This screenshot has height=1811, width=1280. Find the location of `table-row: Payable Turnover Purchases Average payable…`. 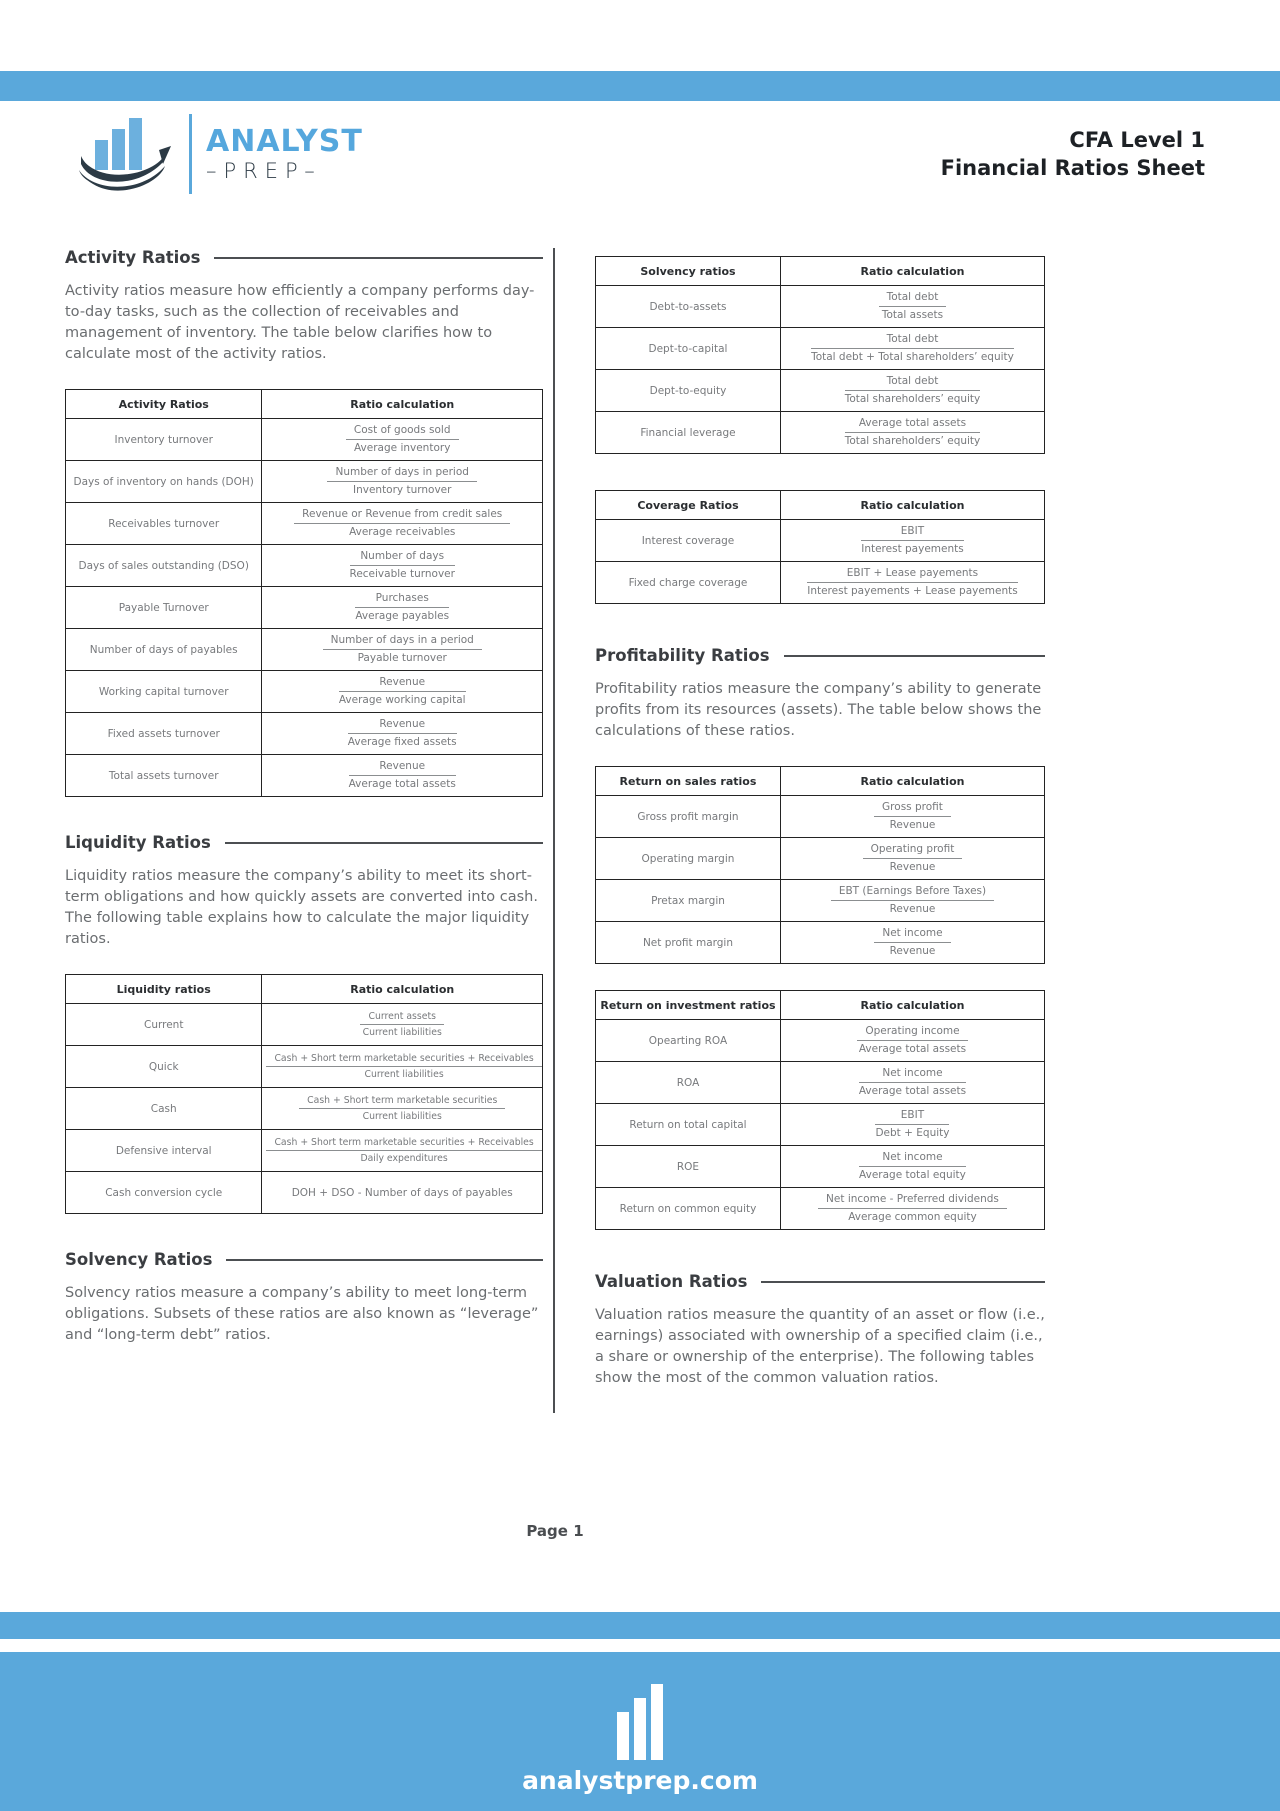

table-row: Payable Turnover Purchases Average payable… is located at coordinates (303, 608).